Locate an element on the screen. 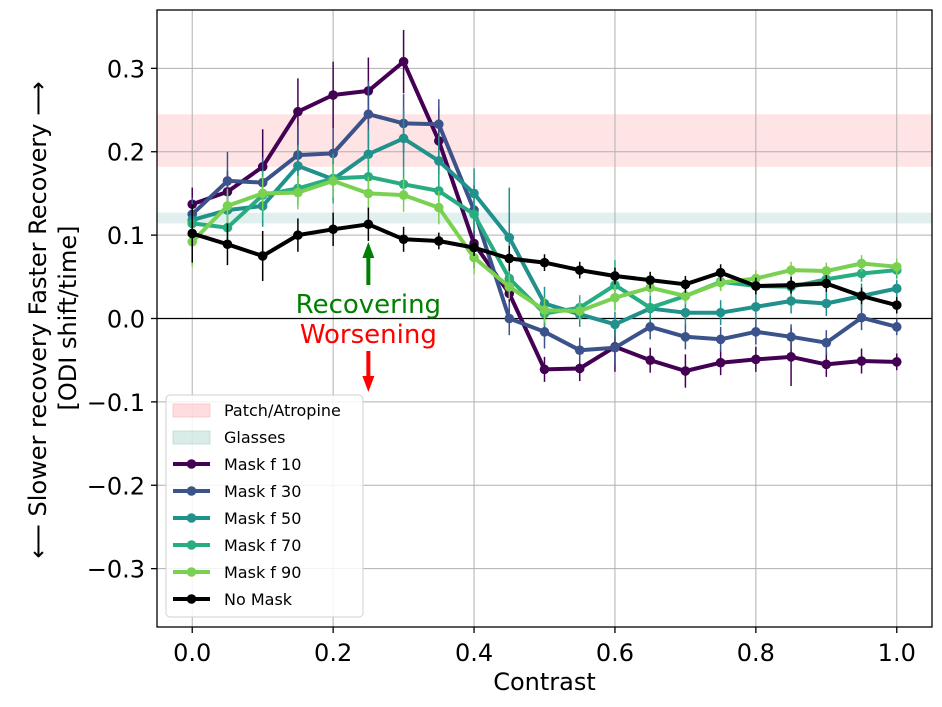  y-tick-label: −0.2 is located at coordinates (116, 486).